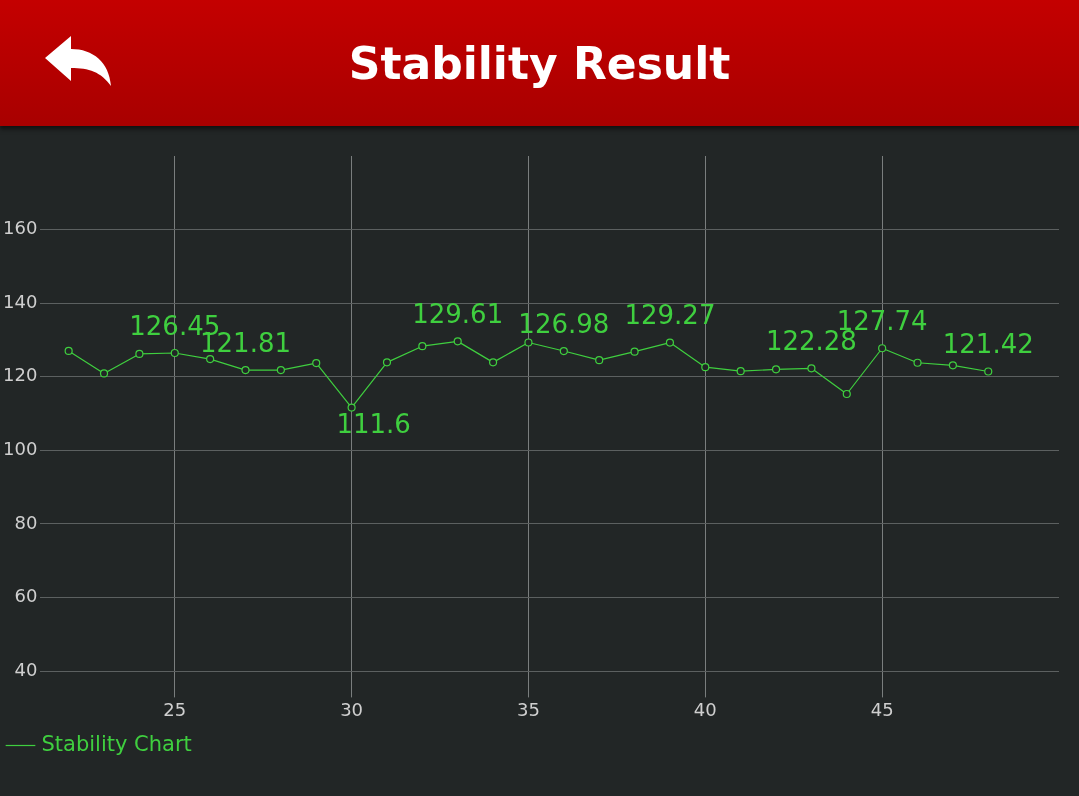  Describe the element at coordinates (26, 522) in the screenshot. I see `y-tick-label: 80` at that location.